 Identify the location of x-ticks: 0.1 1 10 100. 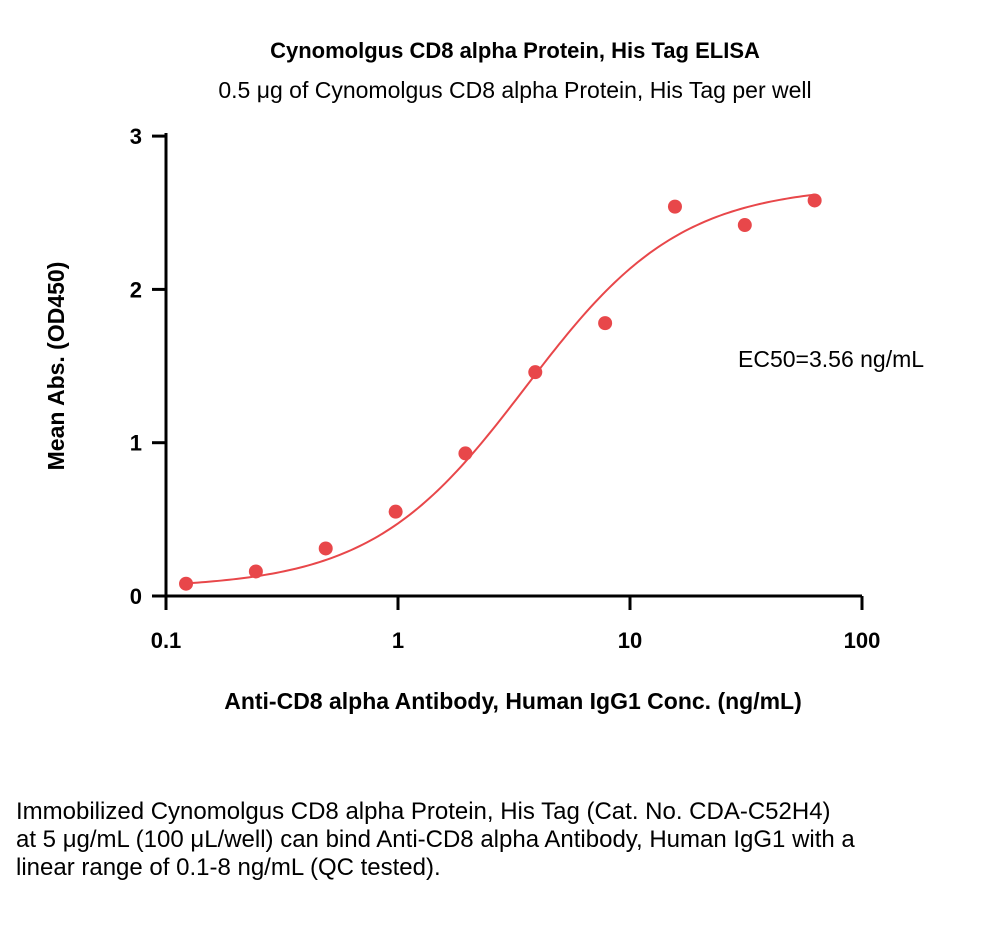
(516, 624).